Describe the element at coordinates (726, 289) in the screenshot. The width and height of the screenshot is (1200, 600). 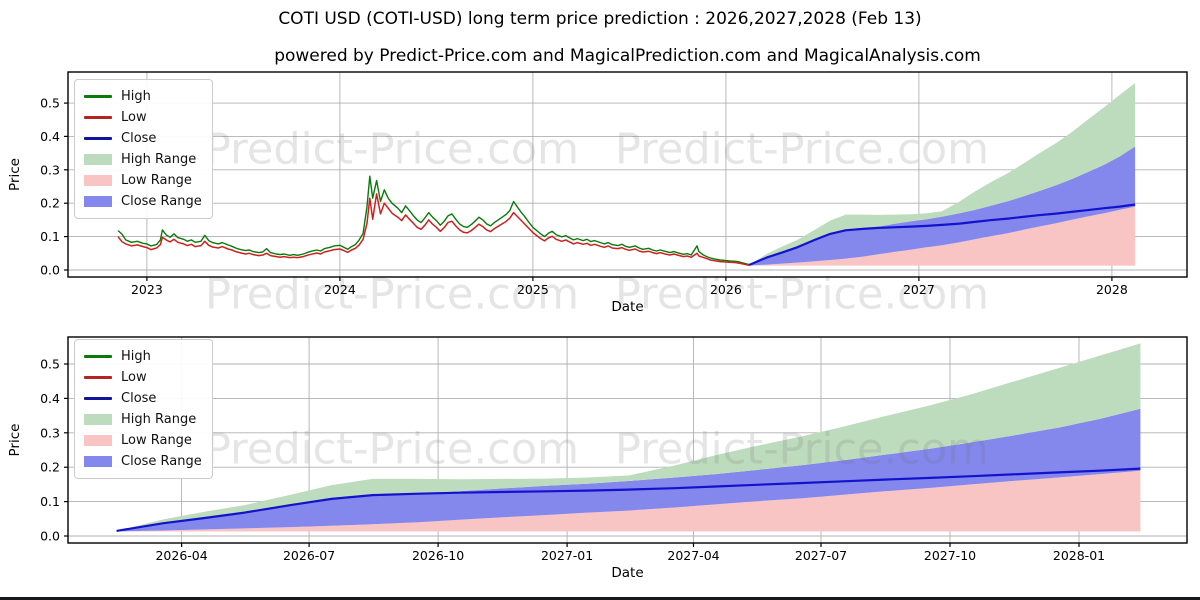
I see `x-tick-label: 2026` at that location.